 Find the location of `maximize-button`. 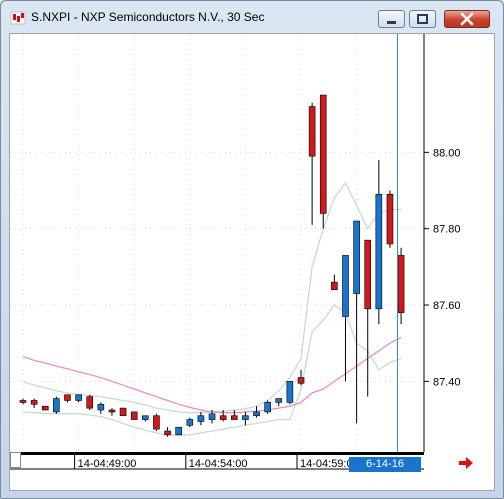

maximize-button is located at coordinates (422, 19).